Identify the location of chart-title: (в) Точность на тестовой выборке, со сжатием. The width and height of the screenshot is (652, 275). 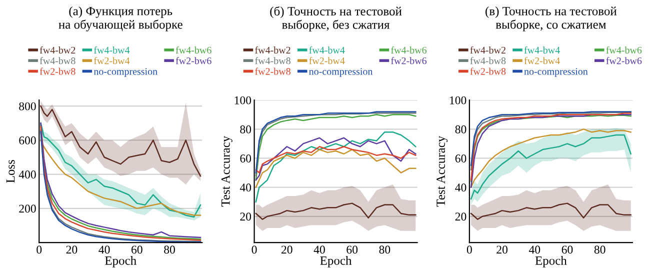
(551, 19).